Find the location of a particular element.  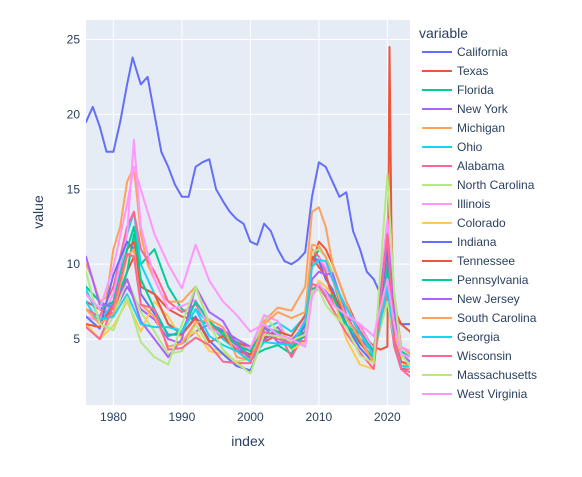

x-tick-label: 2010 is located at coordinates (319, 417).